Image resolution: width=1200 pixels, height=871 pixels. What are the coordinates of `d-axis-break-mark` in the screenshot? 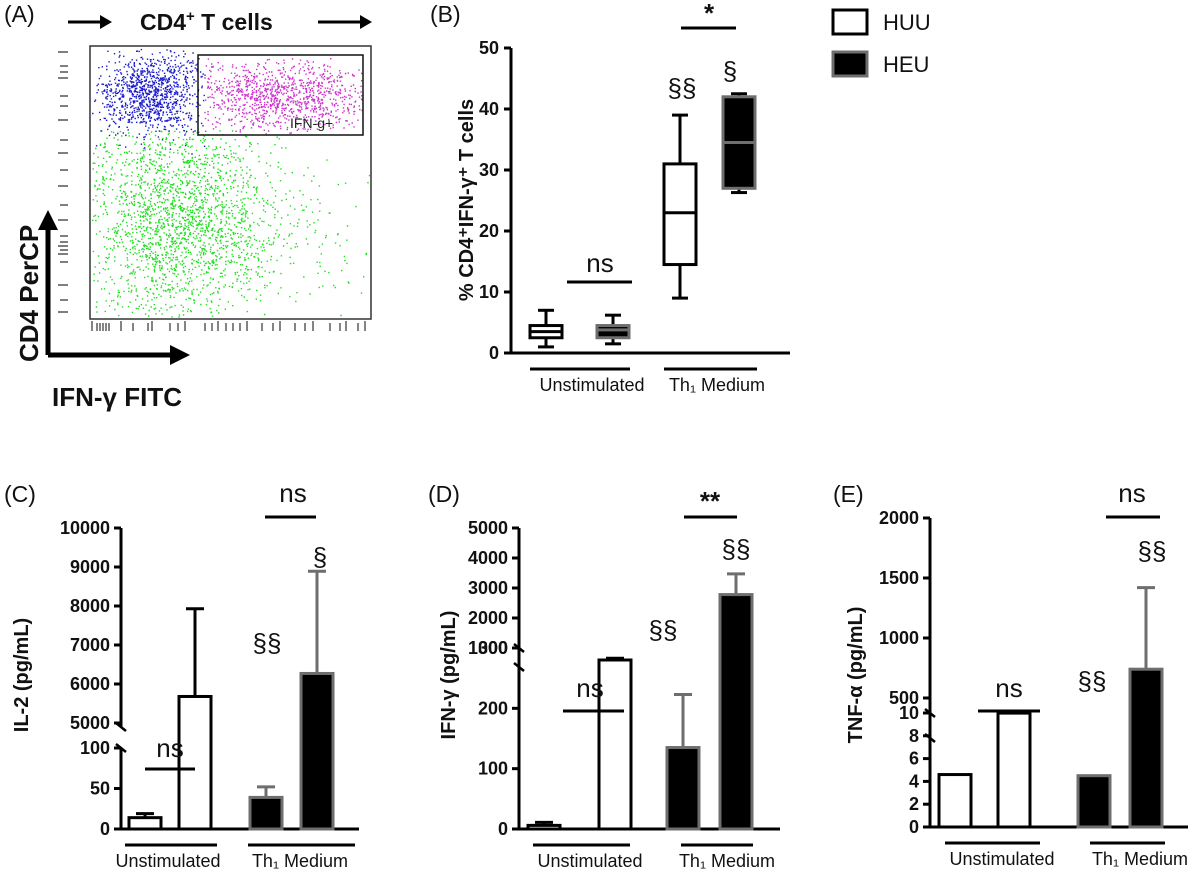 It's located at (519, 667).